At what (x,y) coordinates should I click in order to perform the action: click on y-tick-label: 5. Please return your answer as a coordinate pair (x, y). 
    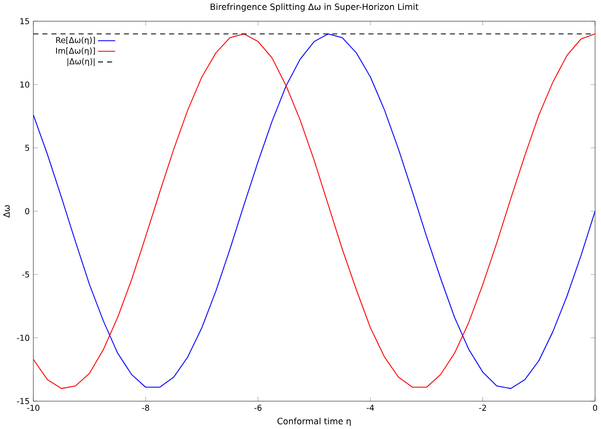
    Looking at the image, I should click on (27, 147).